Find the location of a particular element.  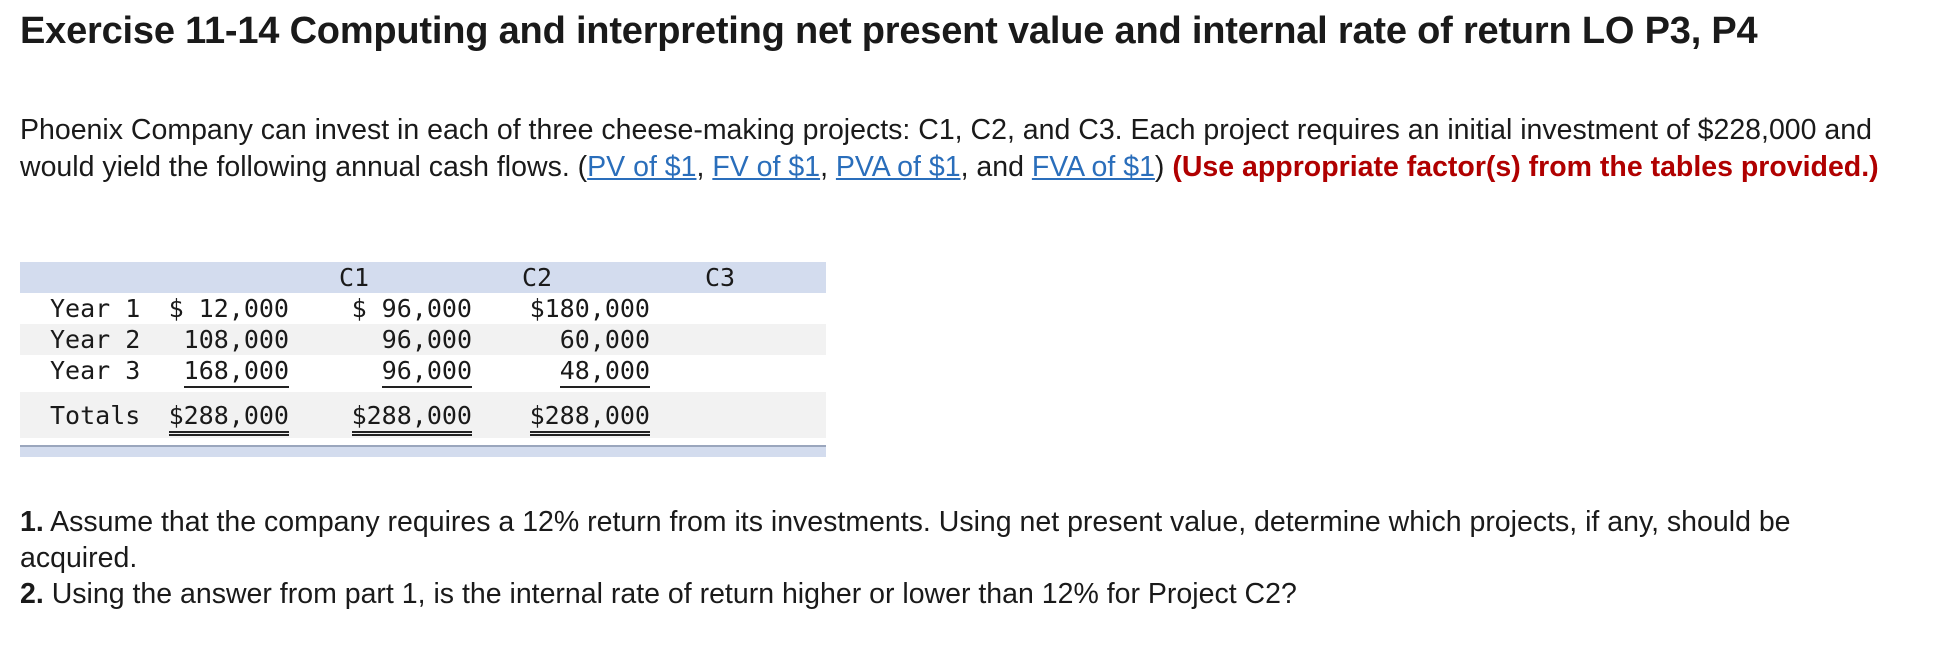

cell-c2: $ 96,000 is located at coordinates (411, 308).